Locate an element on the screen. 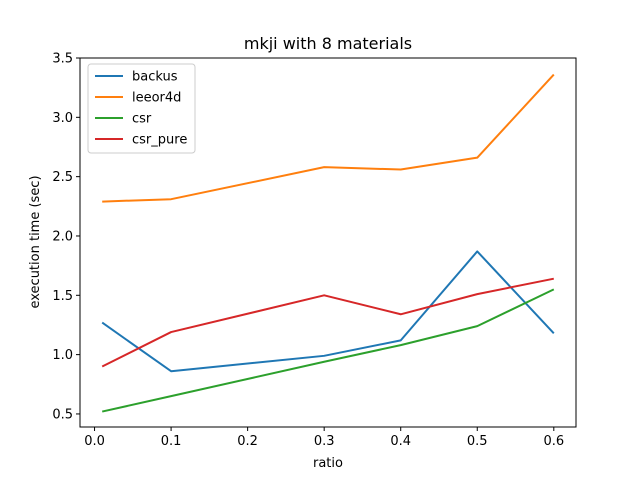  legend-label-csr_pure: csr_pure is located at coordinates (159, 140).